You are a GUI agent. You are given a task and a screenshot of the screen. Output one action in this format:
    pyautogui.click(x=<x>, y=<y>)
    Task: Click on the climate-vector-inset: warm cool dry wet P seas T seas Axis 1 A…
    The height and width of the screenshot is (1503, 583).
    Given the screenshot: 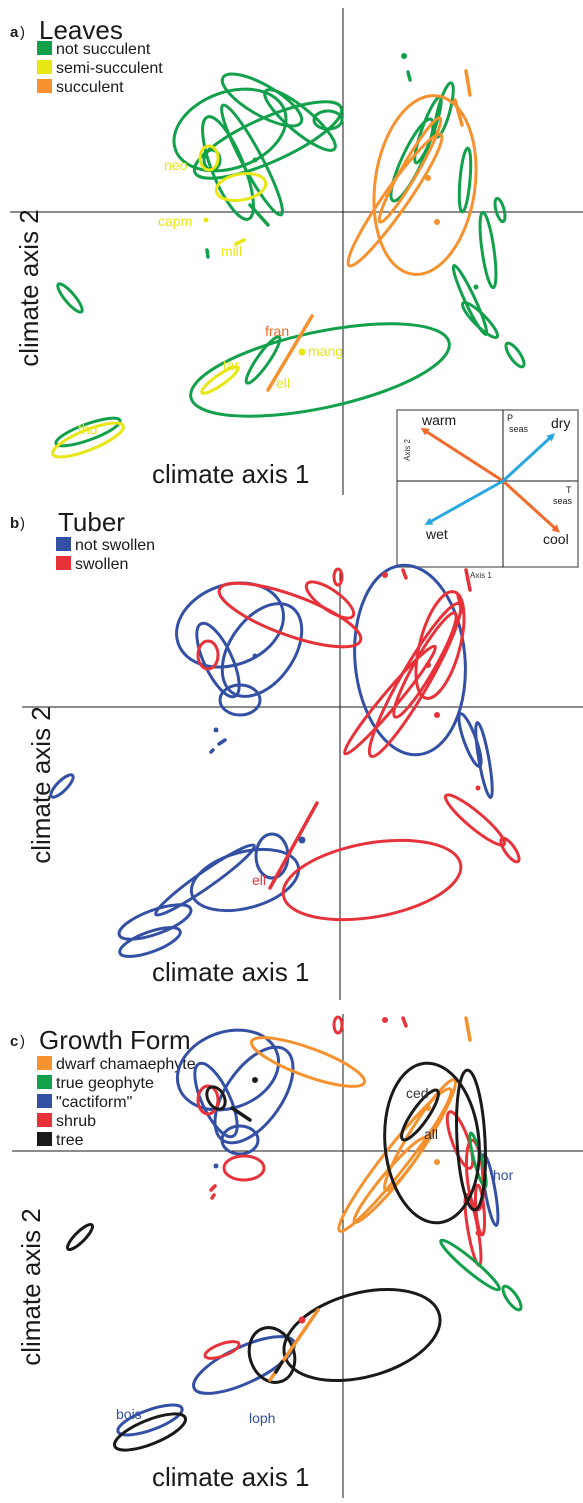 What is the action you would take?
    pyautogui.click(x=487, y=494)
    